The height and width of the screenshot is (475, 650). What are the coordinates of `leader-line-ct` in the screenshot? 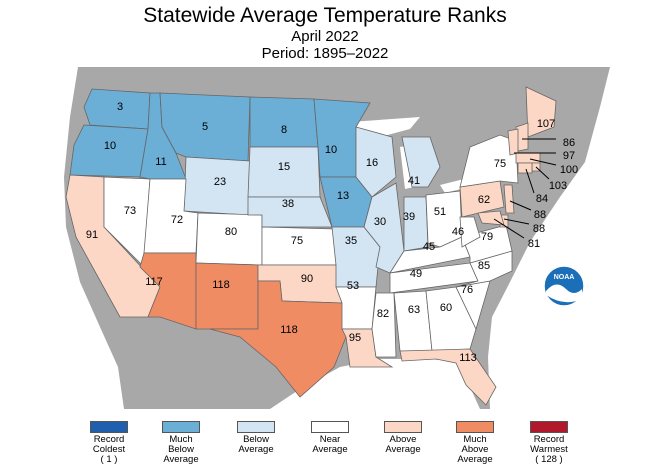 It's located at (530, 181).